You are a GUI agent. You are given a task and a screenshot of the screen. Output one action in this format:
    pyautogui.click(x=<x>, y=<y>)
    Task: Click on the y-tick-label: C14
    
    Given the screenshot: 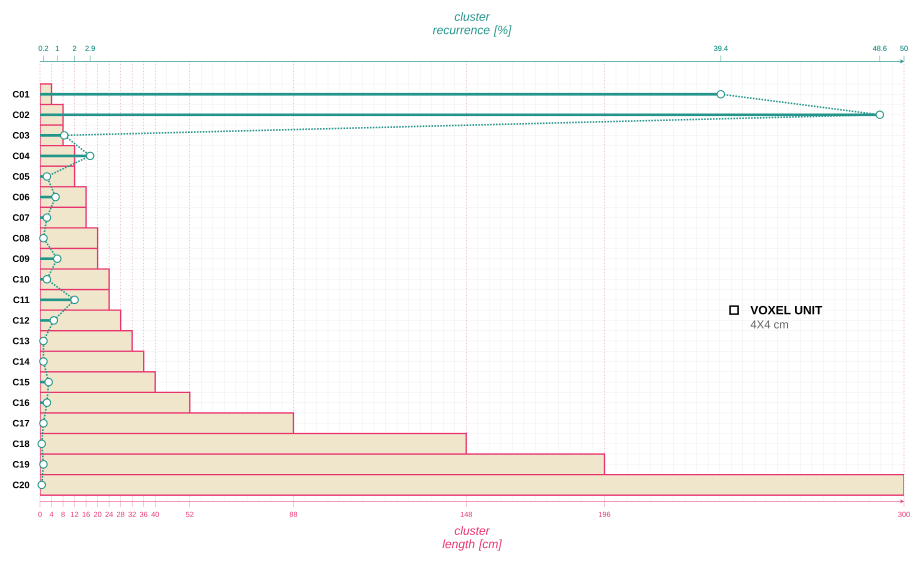 What is the action you would take?
    pyautogui.click(x=21, y=361)
    